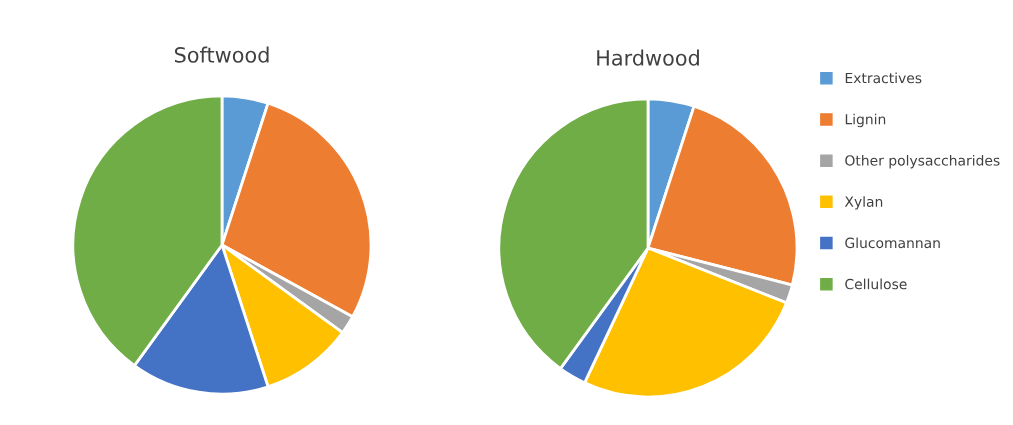  What do you see at coordinates (865, 120) in the screenshot?
I see `legend-label: Lignin` at bounding box center [865, 120].